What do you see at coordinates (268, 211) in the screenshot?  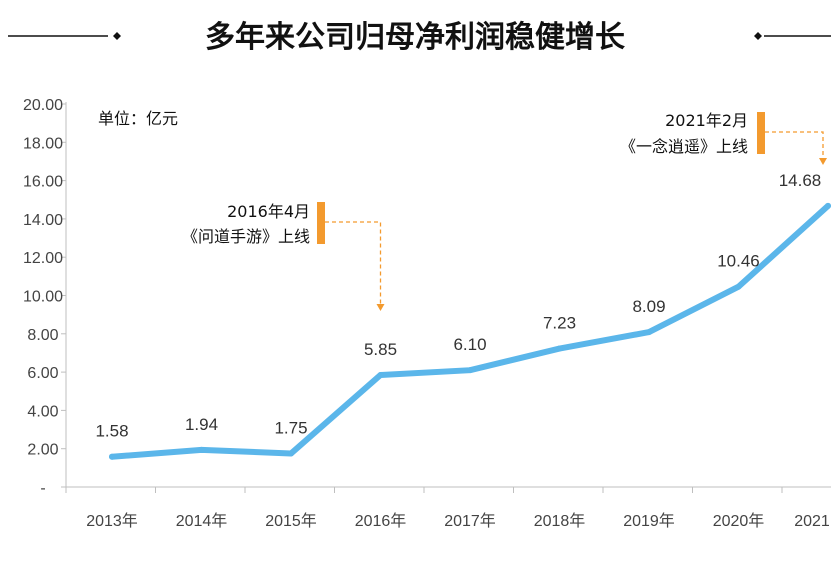 I see `annotation-date: 2016年4月` at bounding box center [268, 211].